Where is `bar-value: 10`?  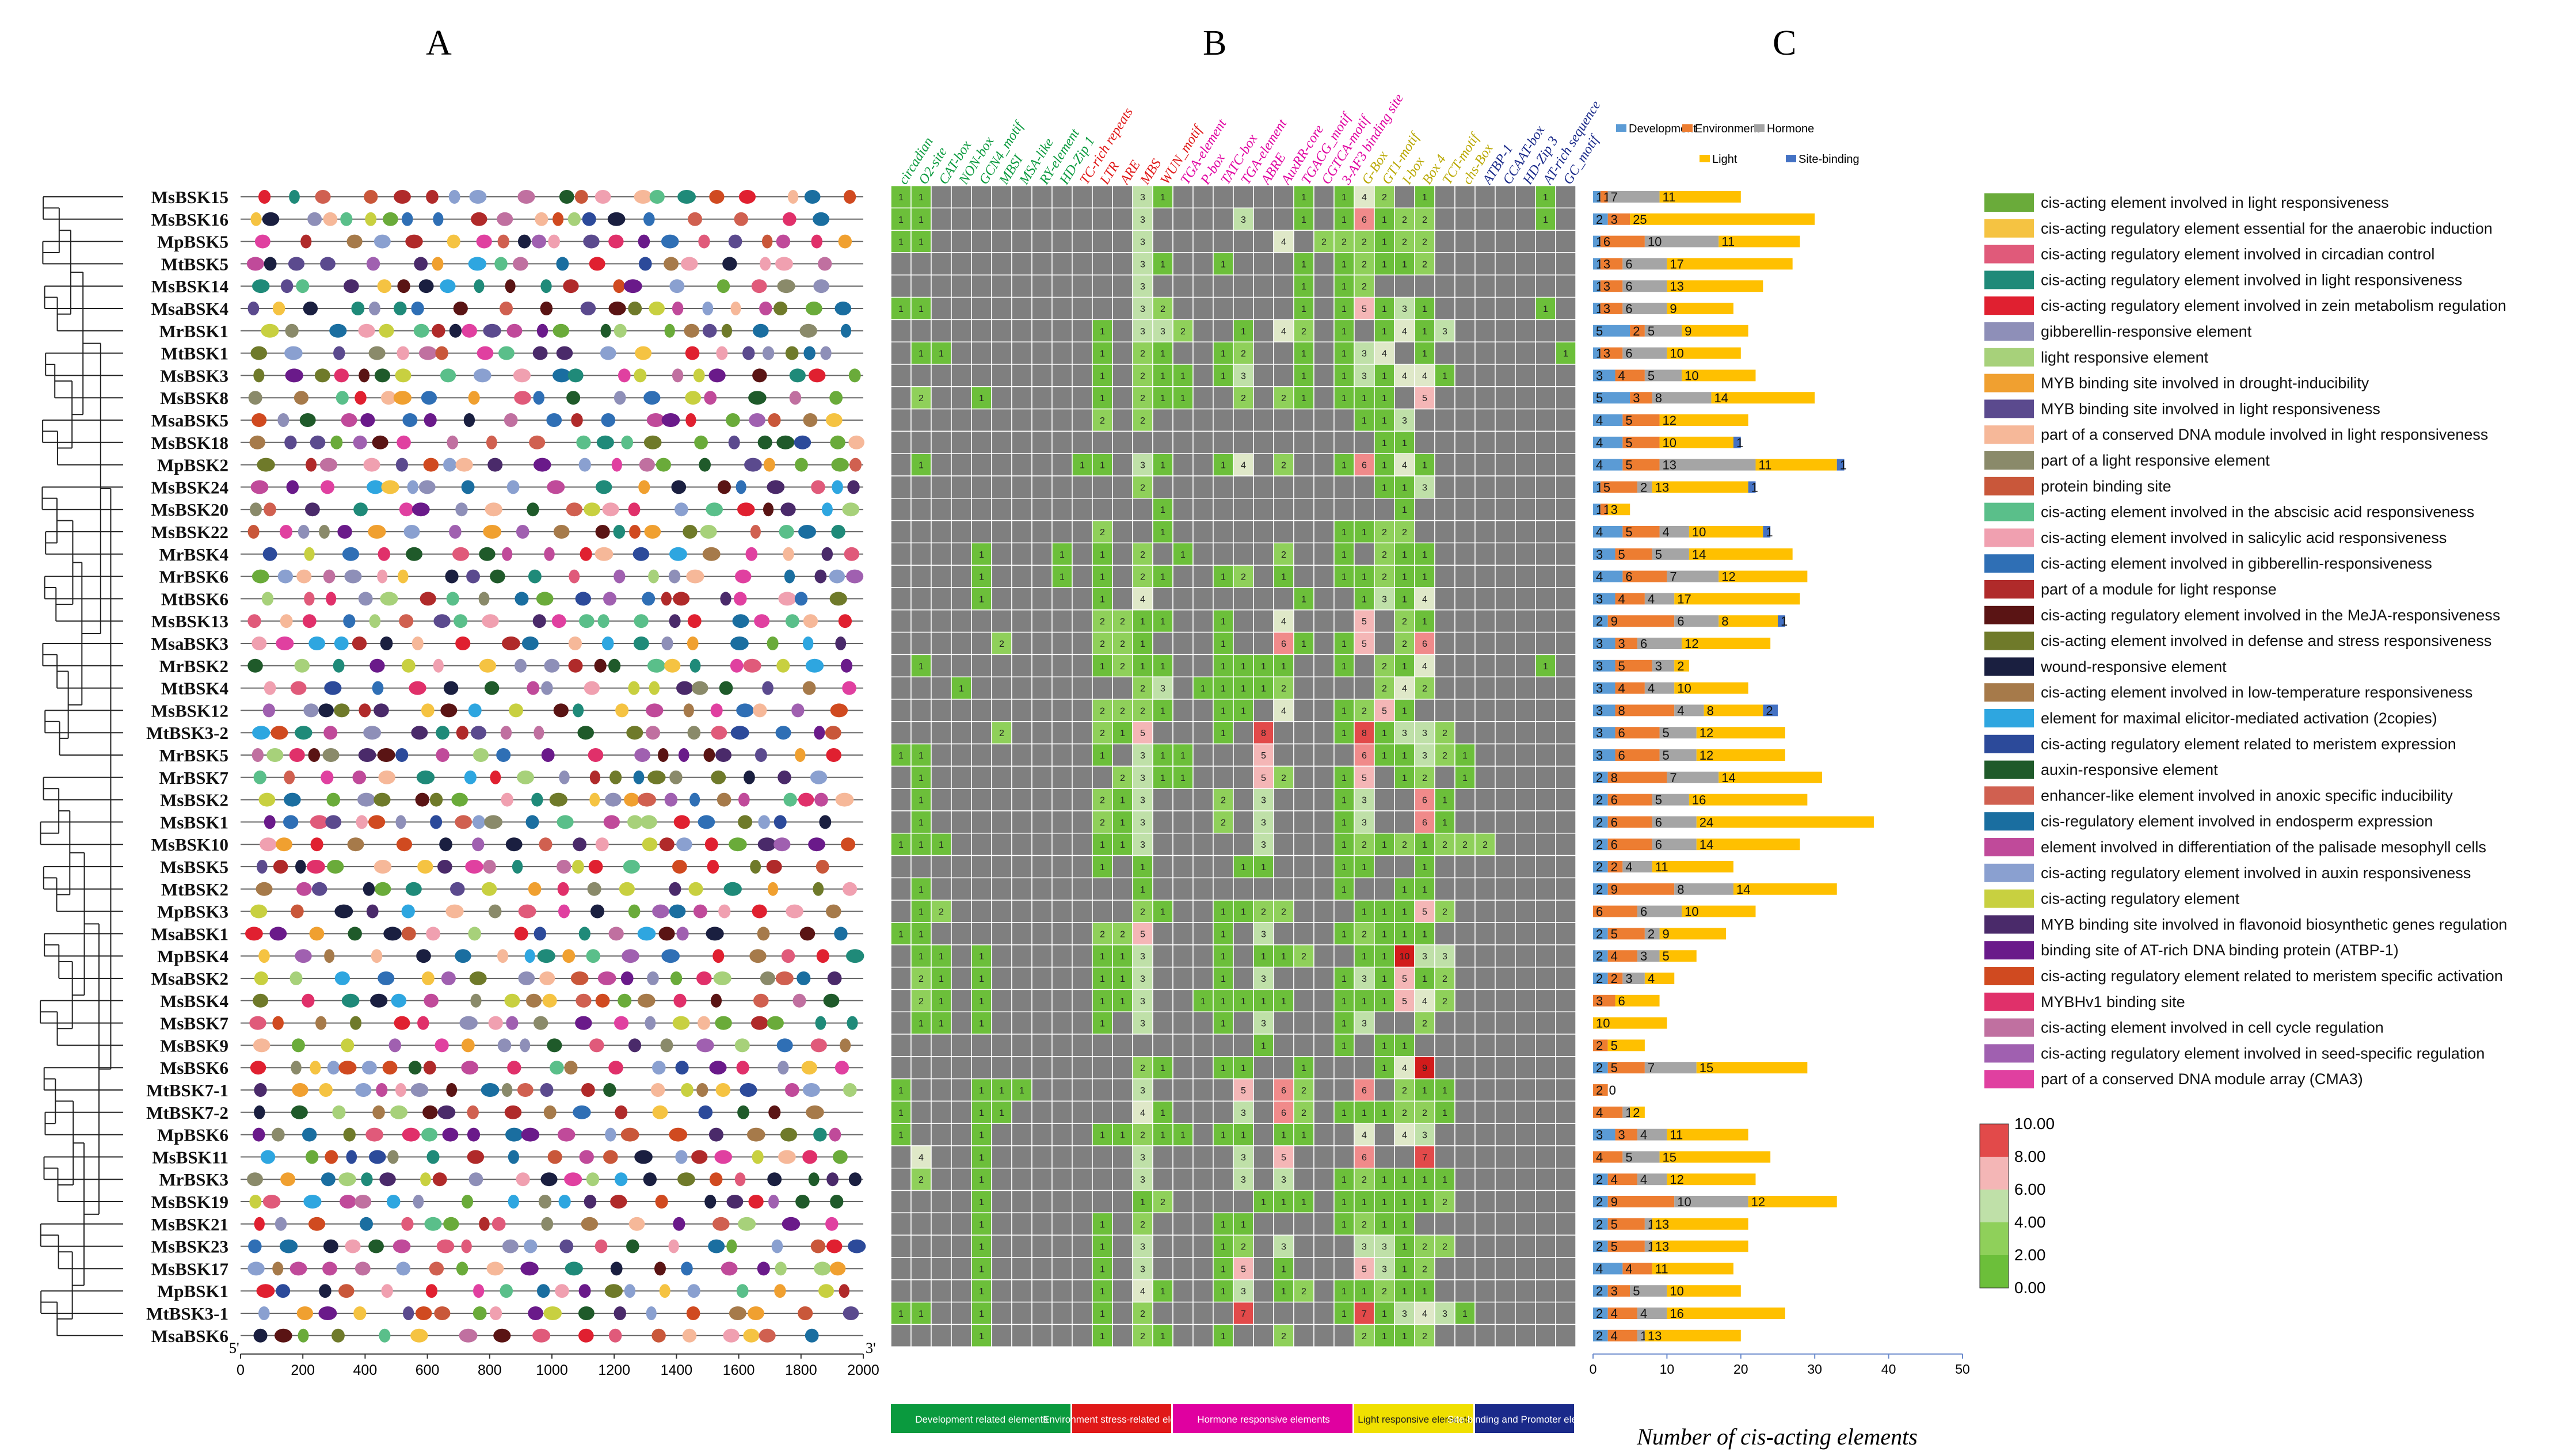
bar-value: 10 is located at coordinates (1691, 912).